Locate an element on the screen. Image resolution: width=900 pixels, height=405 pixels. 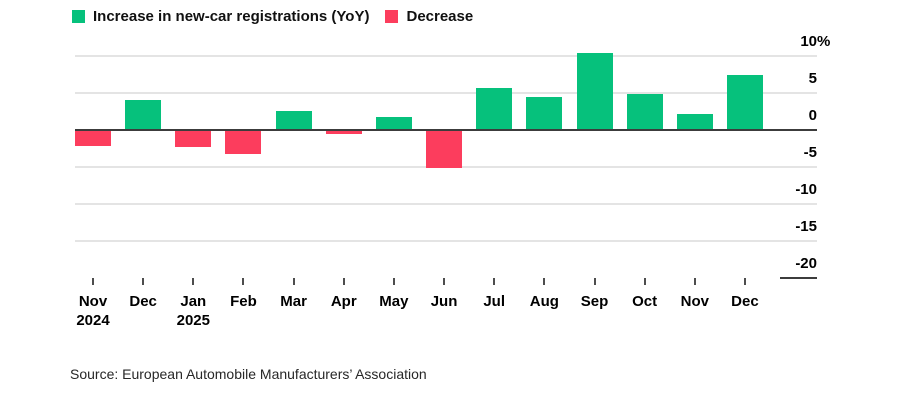
legend-decrease-label: Decrease is located at coordinates (440, 16).